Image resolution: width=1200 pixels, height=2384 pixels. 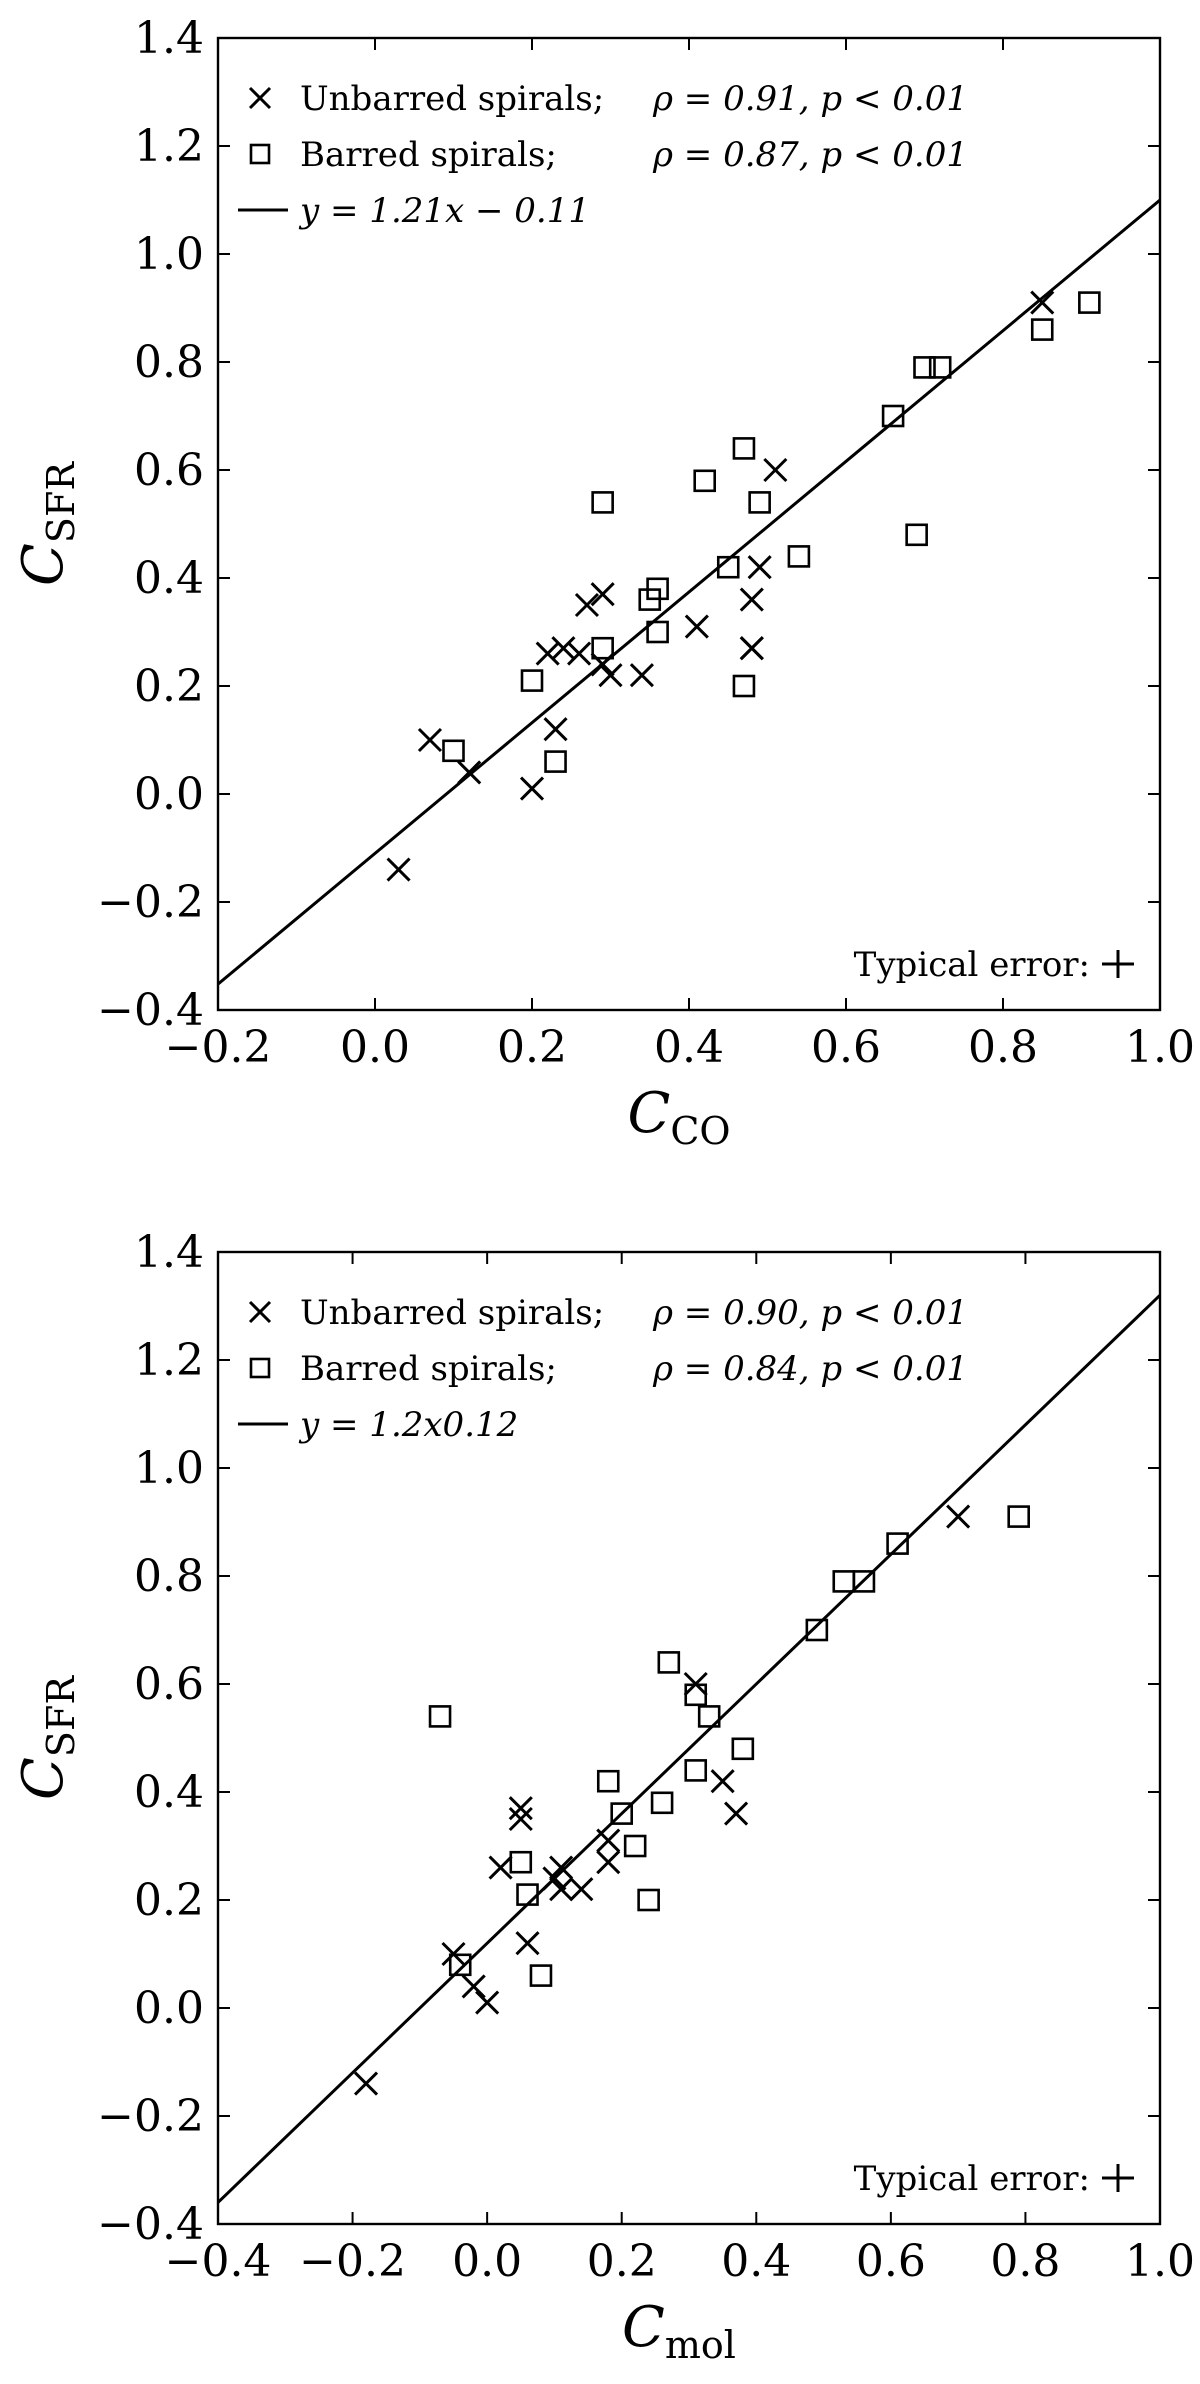 What do you see at coordinates (169, 2008) in the screenshot?
I see `y-tick-label: 0.0` at bounding box center [169, 2008].